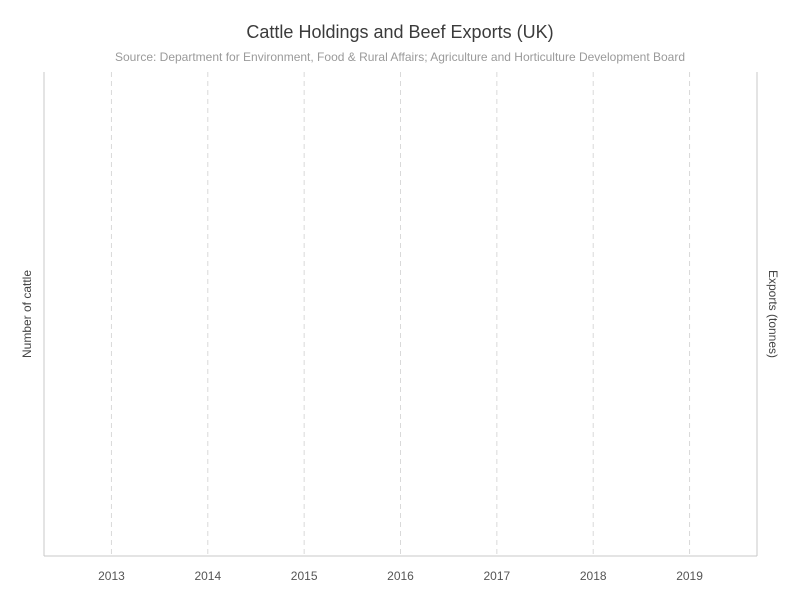 The image size is (800, 600). Describe the element at coordinates (27, 314) in the screenshot. I see `left-y-axis-title: Number of cattle` at that location.